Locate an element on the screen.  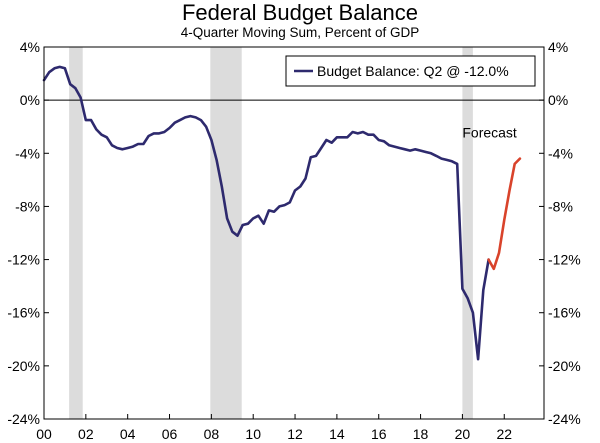
y-tick-label-left: -8% is located at coordinates (27, 206).